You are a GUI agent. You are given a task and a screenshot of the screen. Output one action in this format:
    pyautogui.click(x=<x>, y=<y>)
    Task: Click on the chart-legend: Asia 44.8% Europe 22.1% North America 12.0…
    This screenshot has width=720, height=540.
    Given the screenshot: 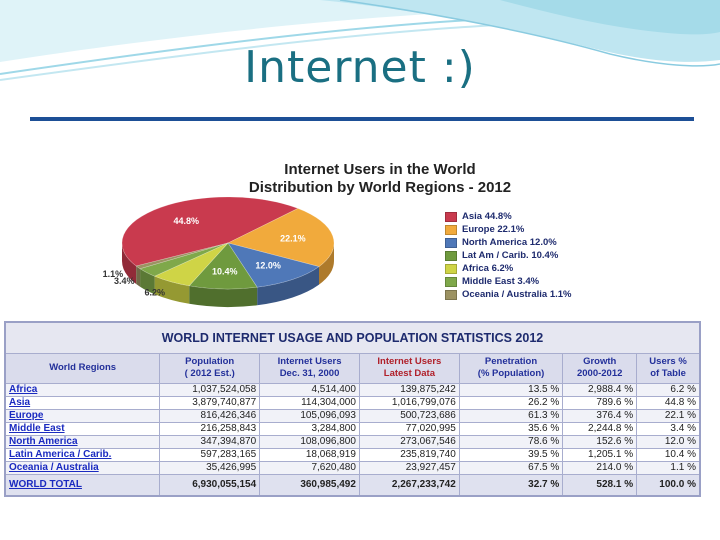 What is the action you would take?
    pyautogui.click(x=508, y=255)
    